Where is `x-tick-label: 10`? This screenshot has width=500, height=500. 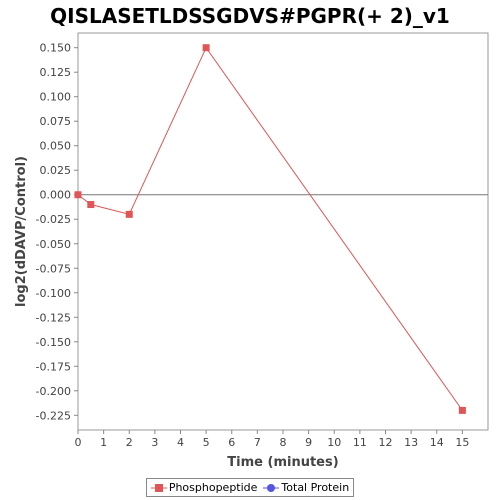
x-tick-label: 10 is located at coordinates (334, 442).